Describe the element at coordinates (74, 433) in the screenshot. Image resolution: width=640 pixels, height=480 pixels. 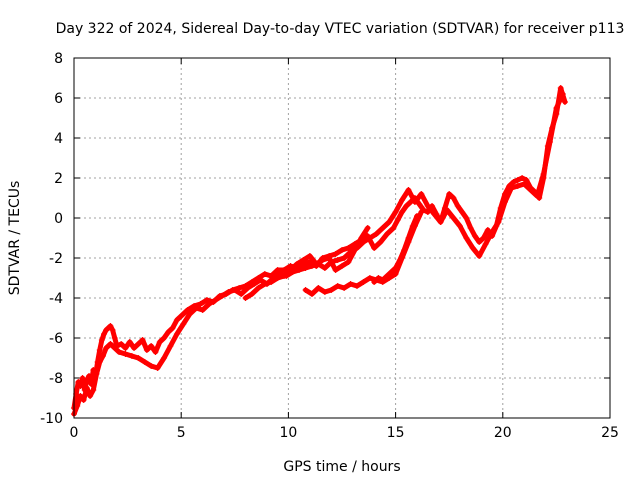
I see `x-tick-label: 0` at that location.